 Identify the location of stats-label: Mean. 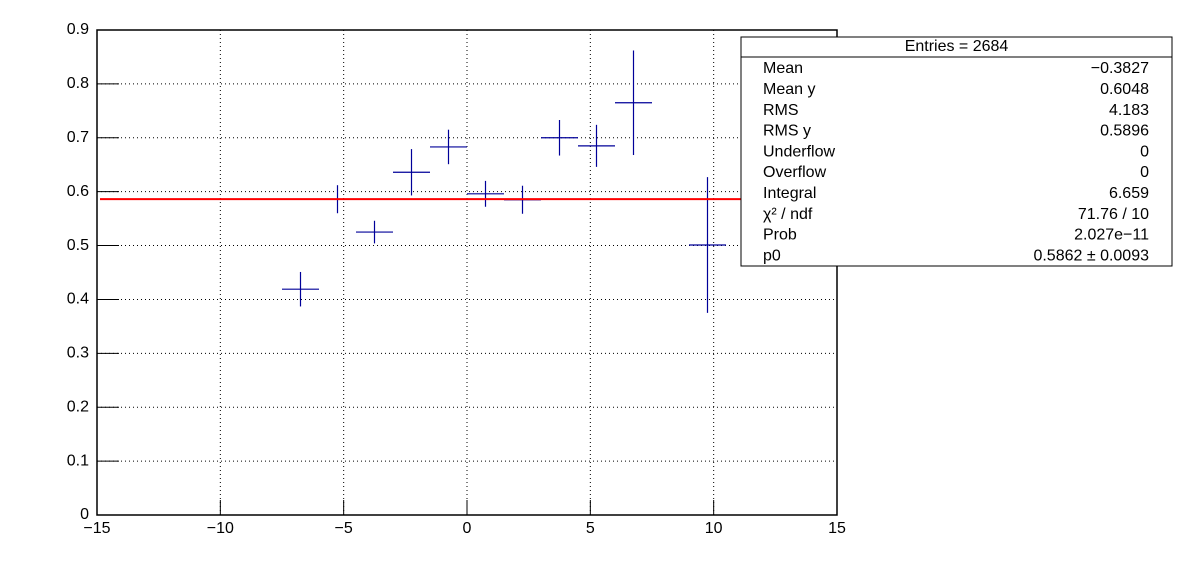
(783, 68).